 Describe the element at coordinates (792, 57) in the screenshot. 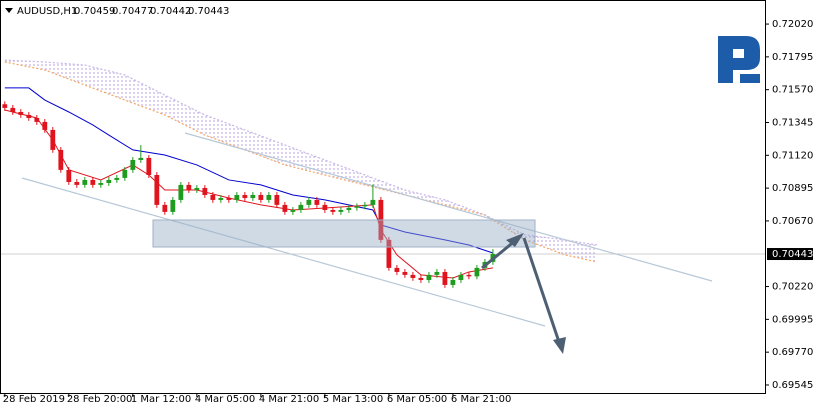

I see `y-tick-label: 0.71795` at that location.